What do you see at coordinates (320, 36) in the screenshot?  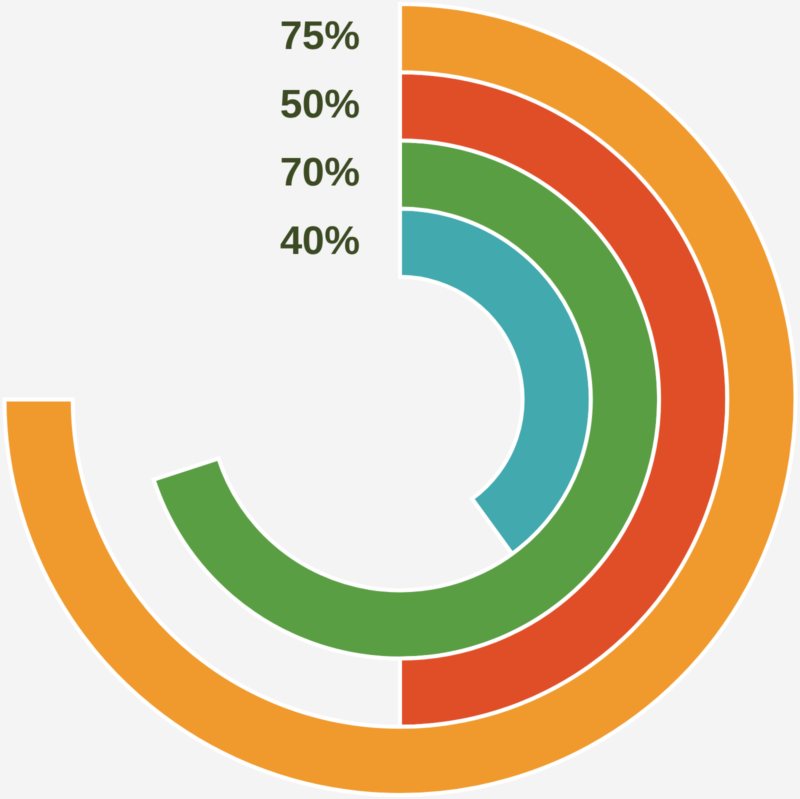 I see `data-label: 75%` at bounding box center [320, 36].